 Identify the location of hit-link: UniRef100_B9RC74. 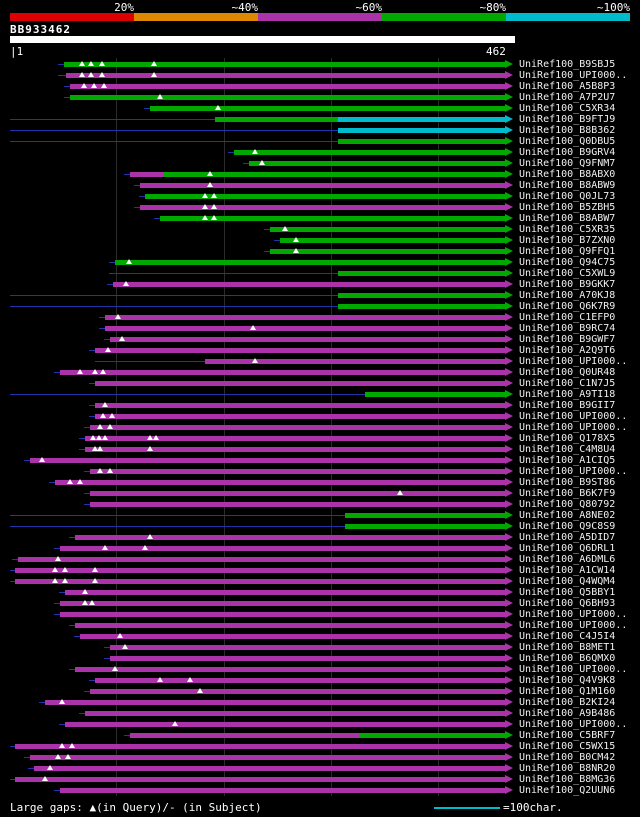
(567, 328).